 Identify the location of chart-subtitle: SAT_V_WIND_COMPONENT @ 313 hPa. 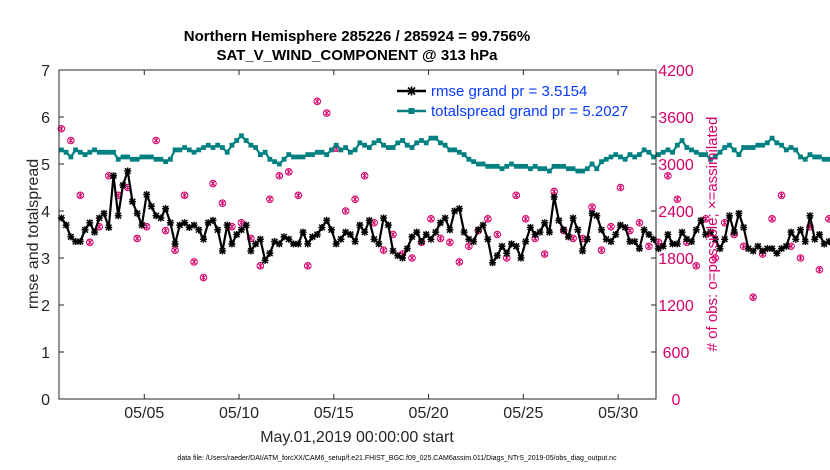
(357, 55).